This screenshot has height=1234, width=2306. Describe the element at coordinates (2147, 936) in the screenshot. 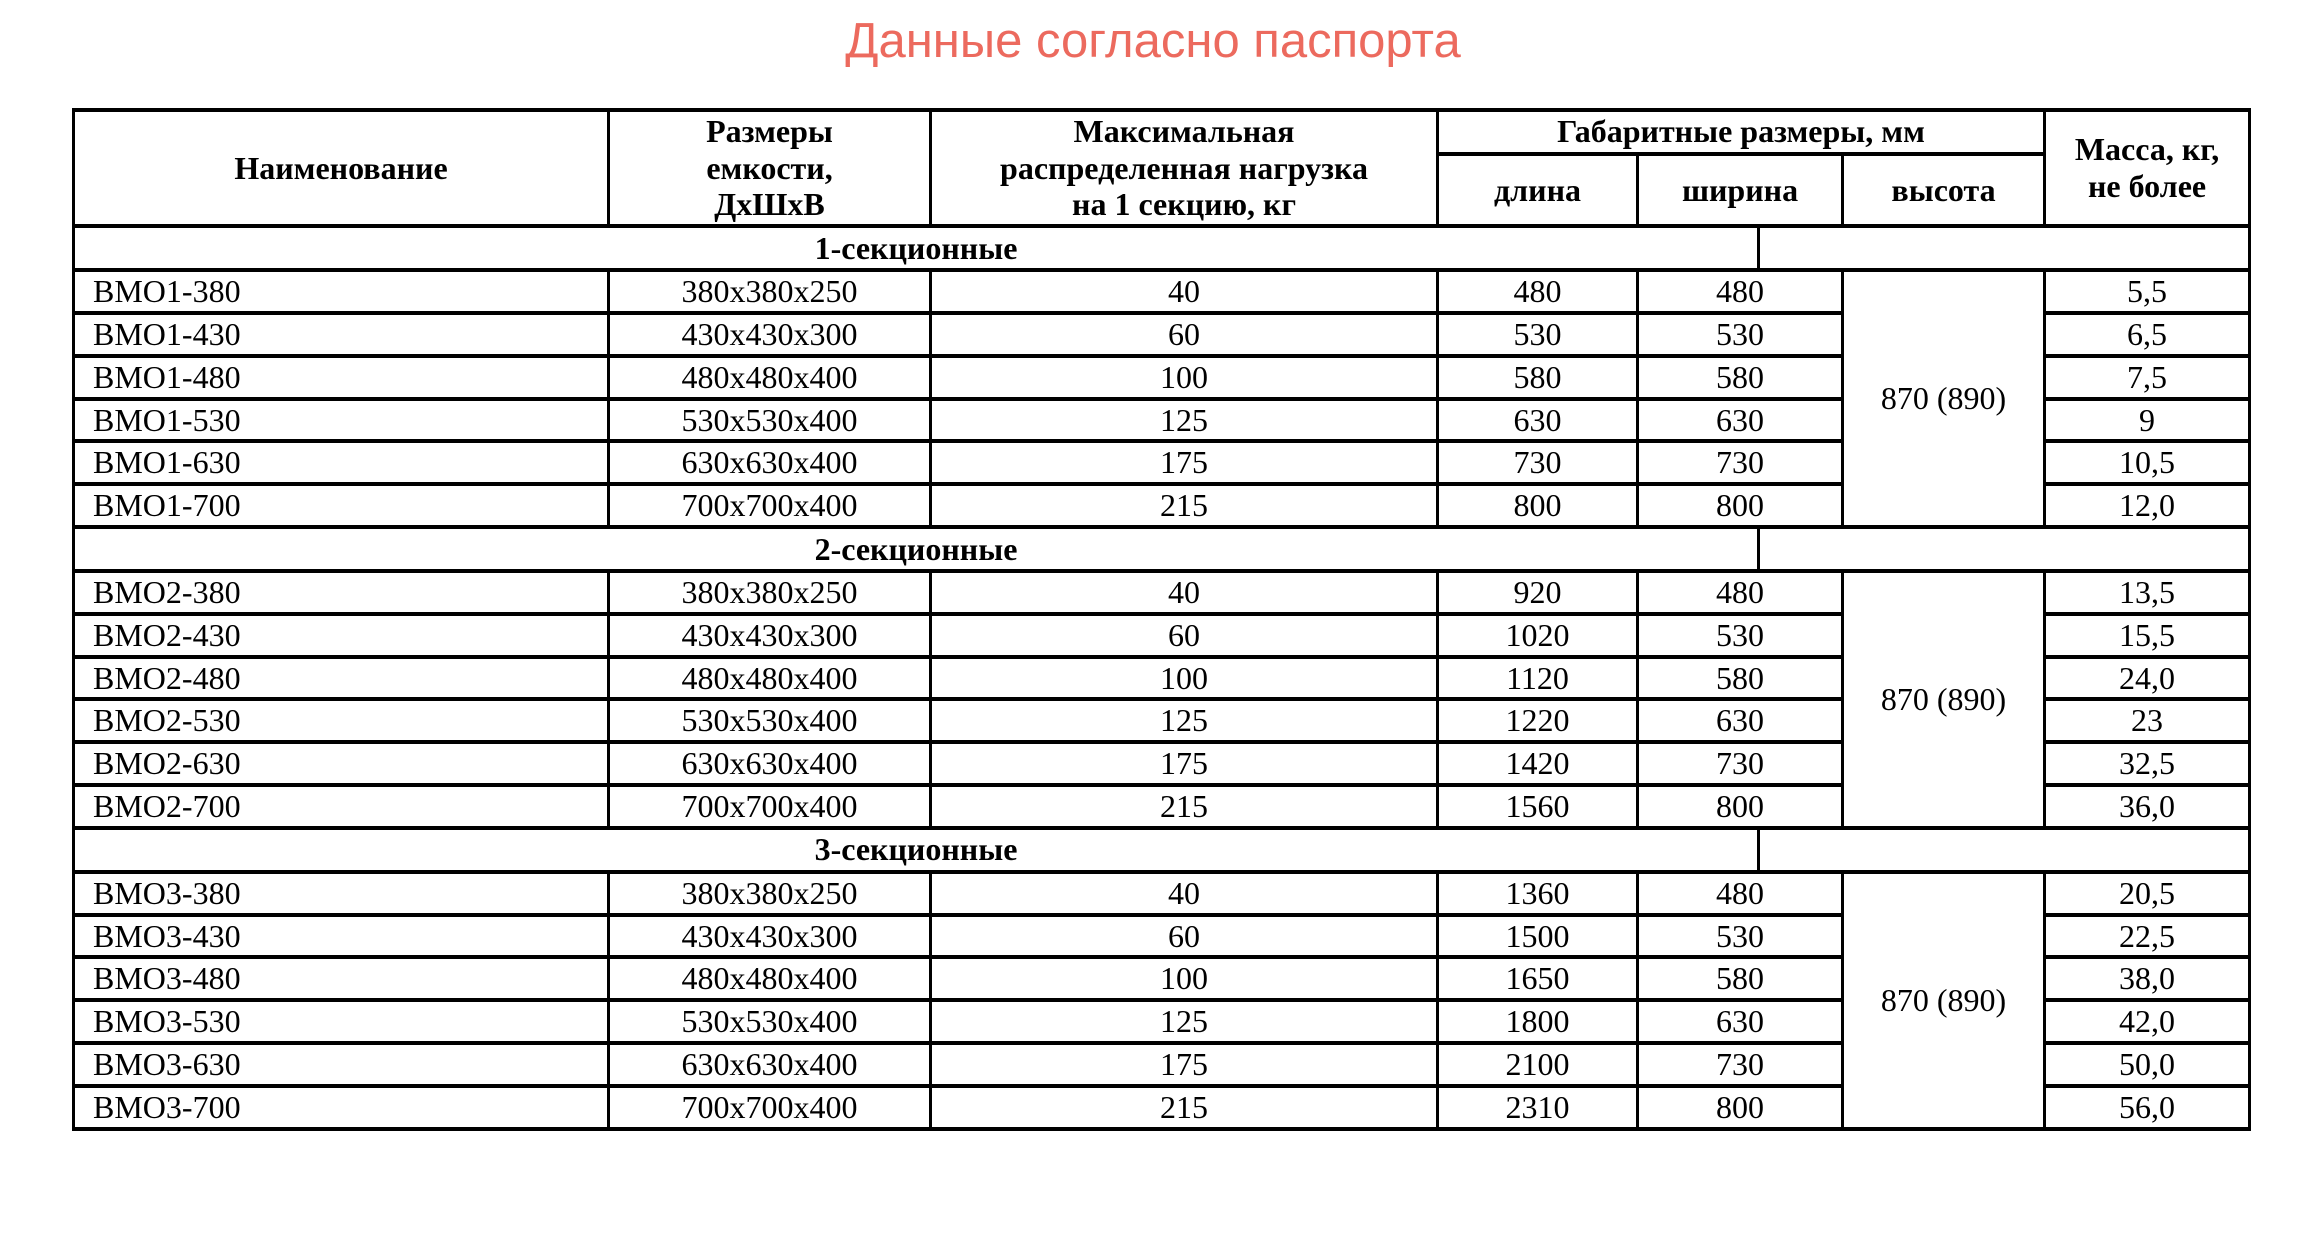

I see `mass-cell: 22,5` at that location.